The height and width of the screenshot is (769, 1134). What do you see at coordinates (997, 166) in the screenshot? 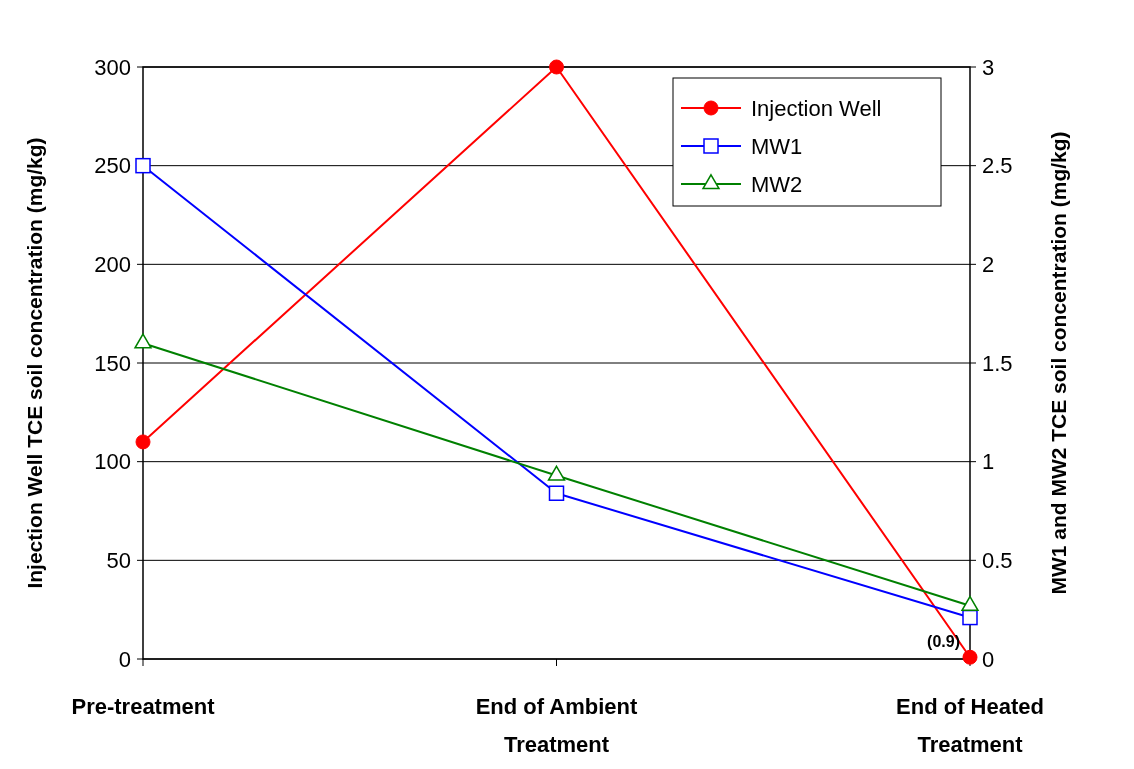
I see `y2-tick-label: 2.5` at bounding box center [997, 166].